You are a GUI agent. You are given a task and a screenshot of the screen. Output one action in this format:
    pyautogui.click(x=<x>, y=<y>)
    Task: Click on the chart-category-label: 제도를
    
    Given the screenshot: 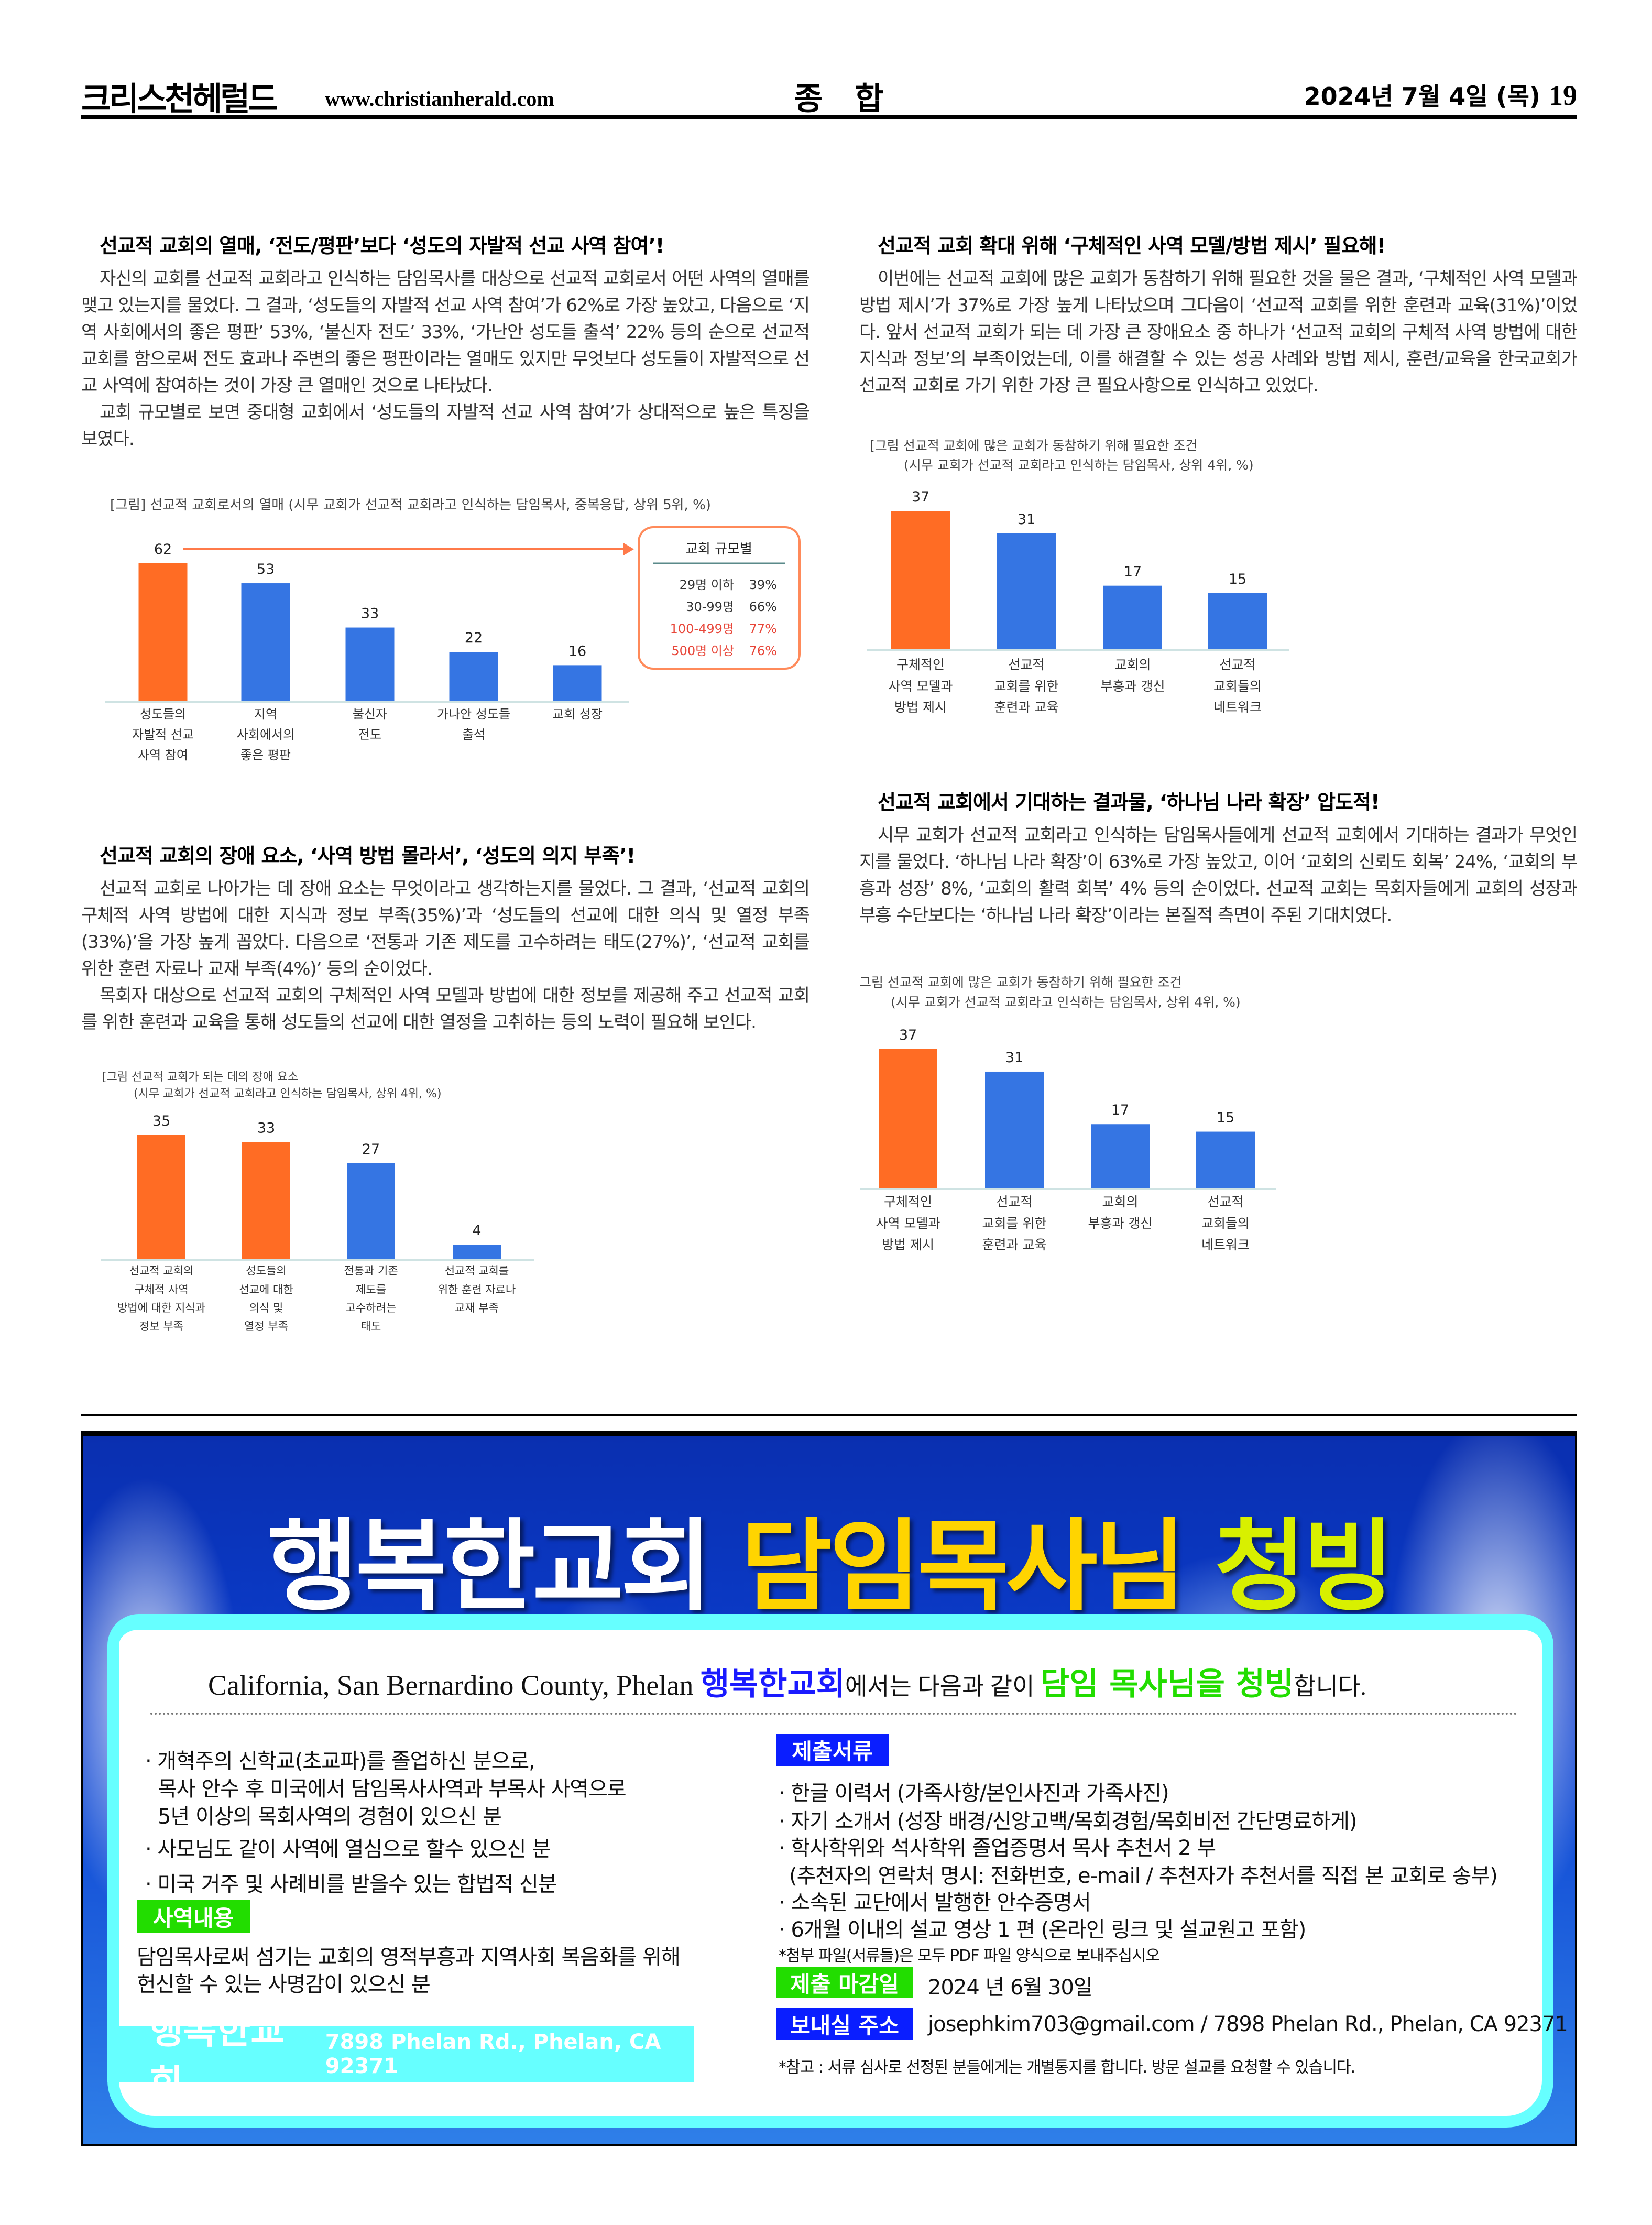 What is the action you would take?
    pyautogui.click(x=371, y=1289)
    